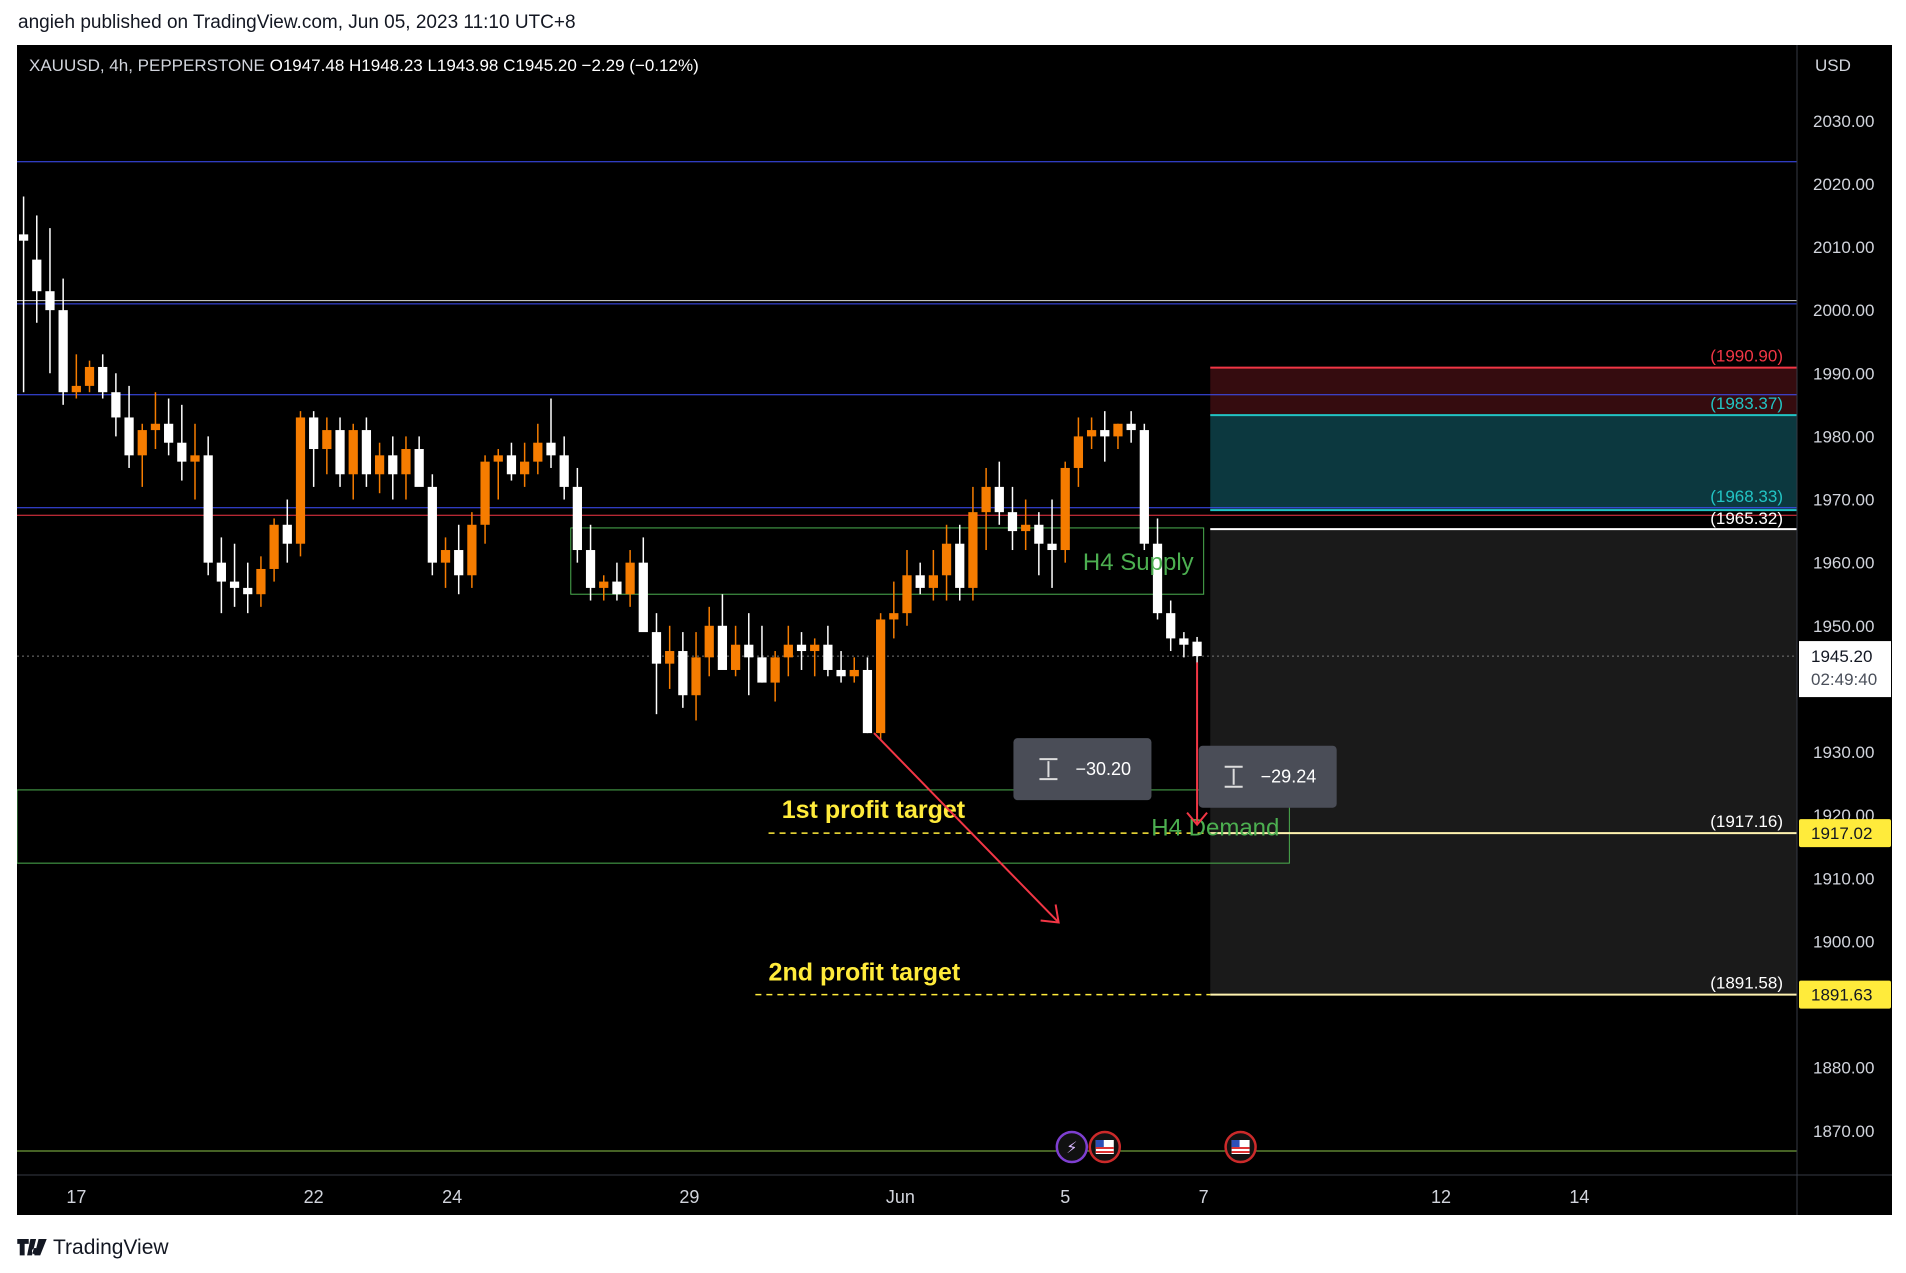 This screenshot has height=1273, width=1906. What do you see at coordinates (1843, 310) in the screenshot?
I see `price-tick-label: 2000.00` at bounding box center [1843, 310].